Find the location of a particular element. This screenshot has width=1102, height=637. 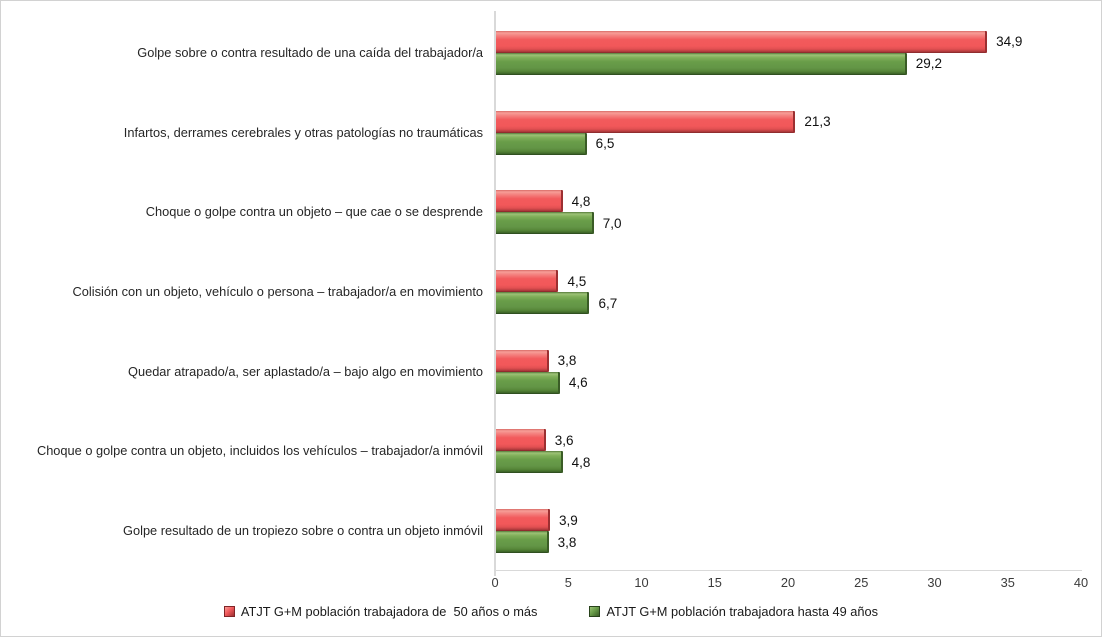

bar-line: 4,6 is located at coordinates (777, 382).